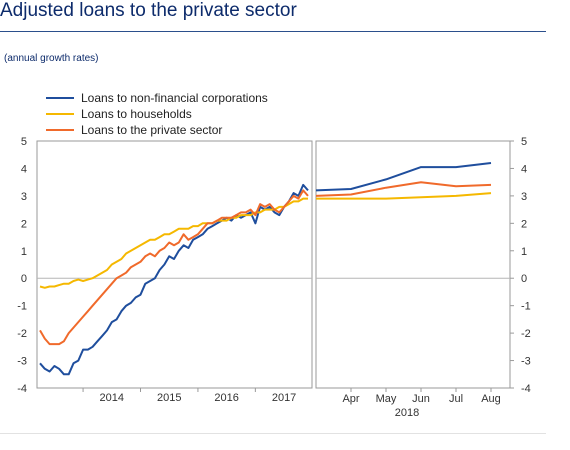 The width and height of the screenshot is (570, 450). Describe the element at coordinates (456, 399) in the screenshot. I see `x-tick-label-projection: Jul` at that location.